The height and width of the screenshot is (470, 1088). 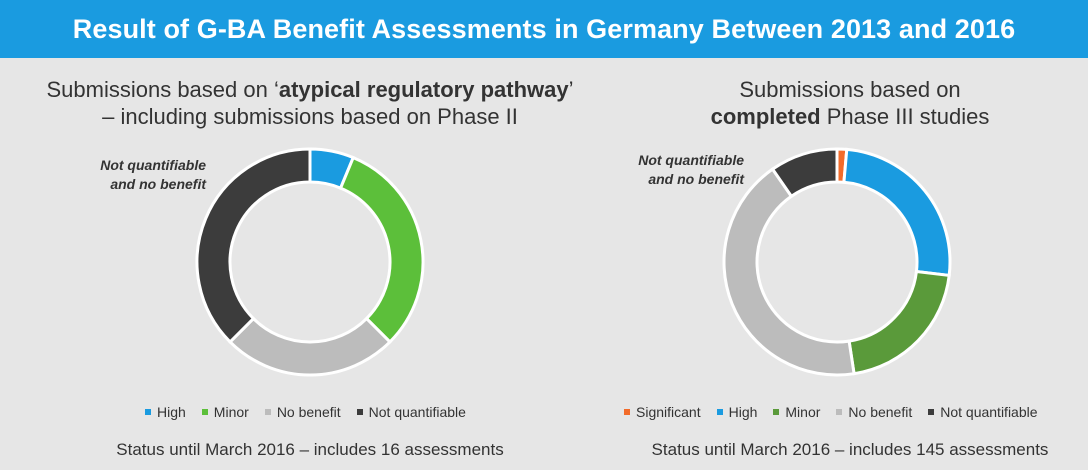 I want to click on donut-slice-right-no-benefit, so click(x=789, y=272).